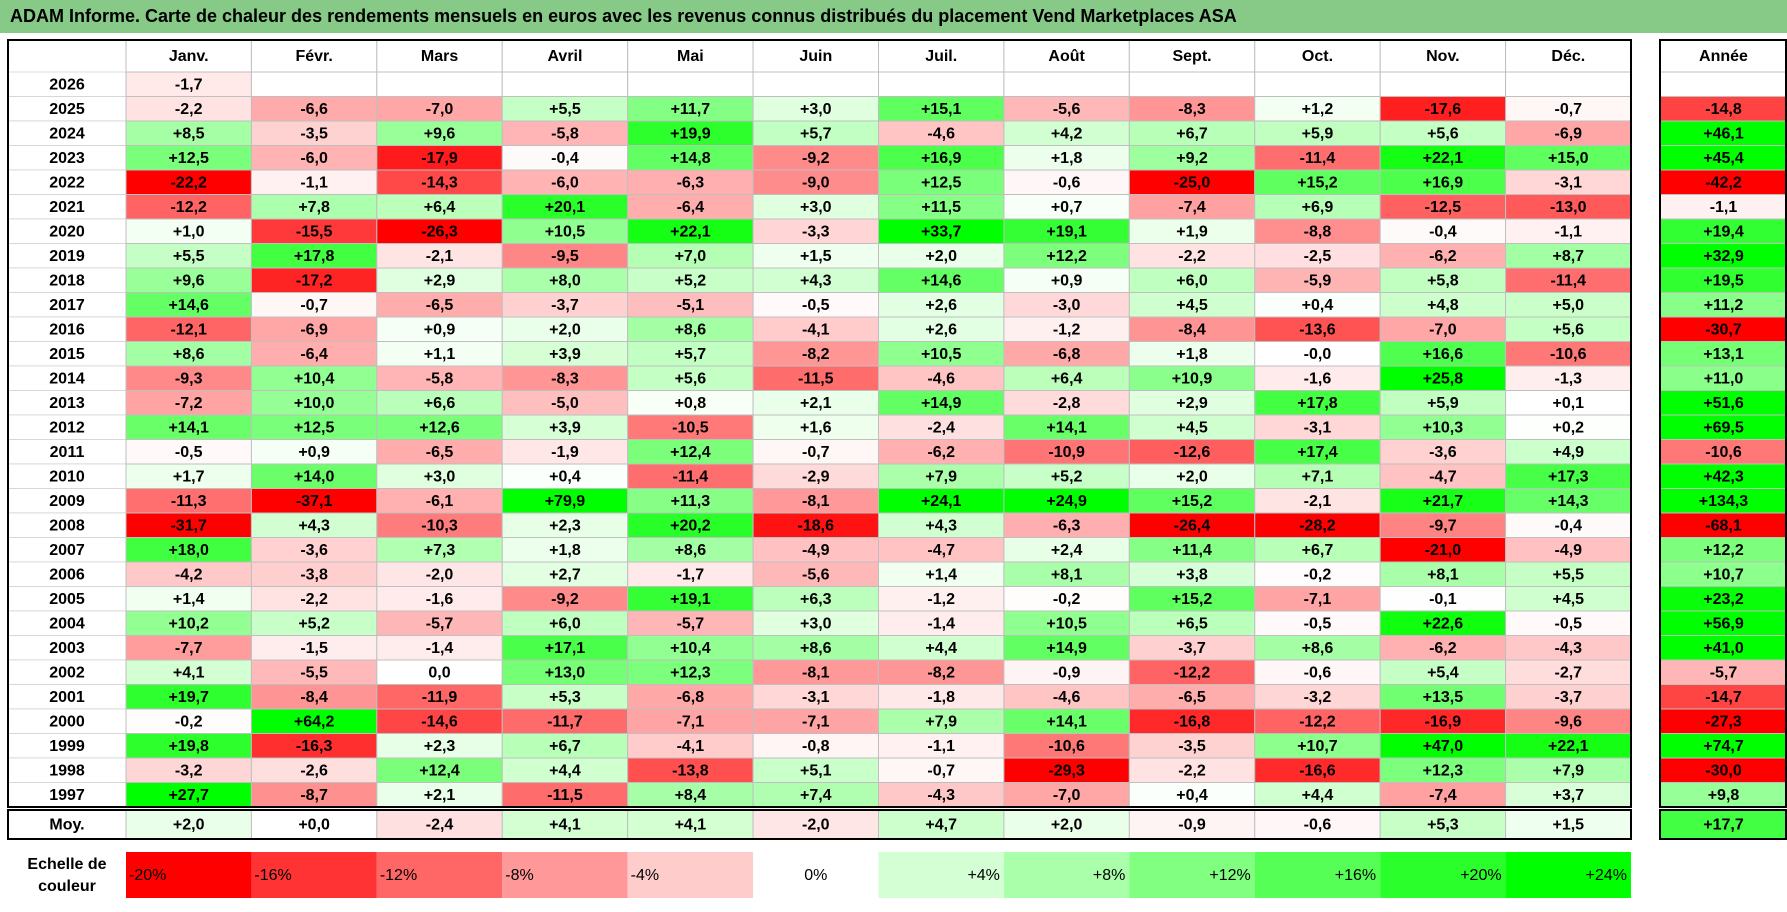 The image size is (1787, 912). What do you see at coordinates (1317, 182) in the screenshot?
I see `heatmap-cell-value: +15,2` at bounding box center [1317, 182].